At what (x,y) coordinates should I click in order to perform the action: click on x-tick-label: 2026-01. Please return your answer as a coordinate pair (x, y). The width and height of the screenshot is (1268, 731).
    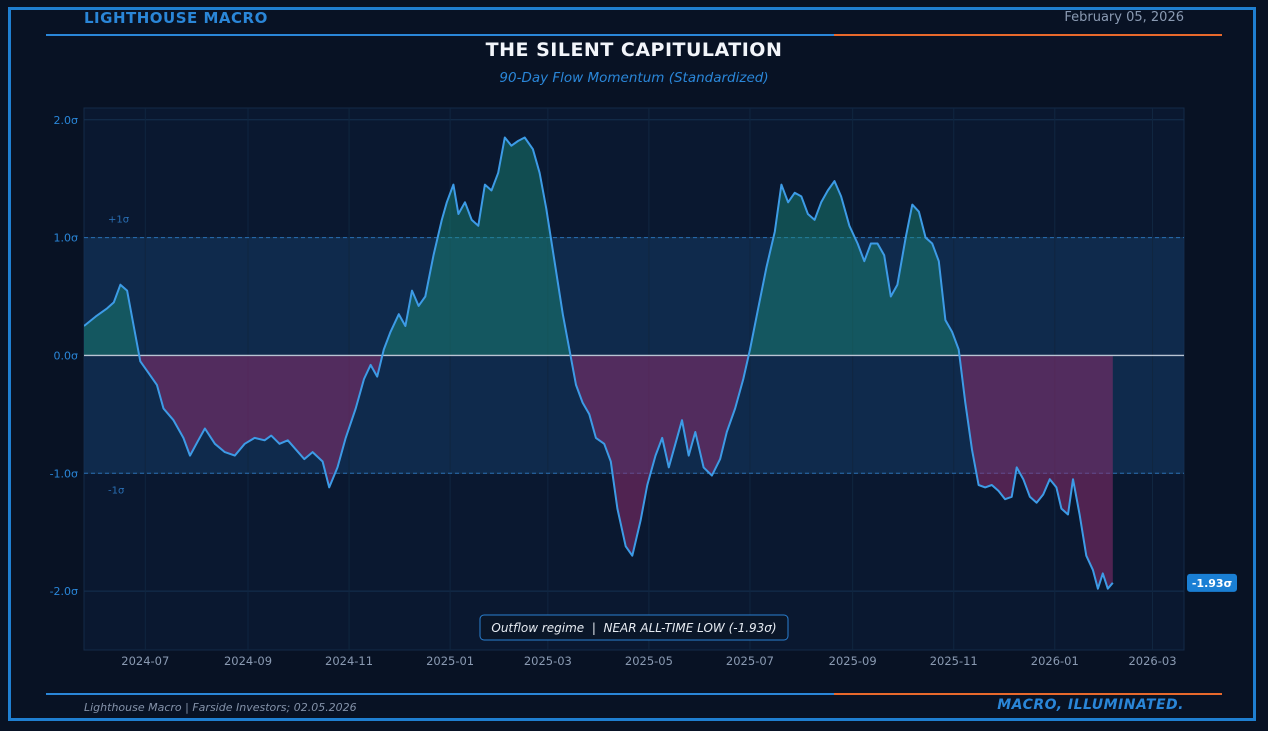
    Looking at the image, I should click on (1055, 661).